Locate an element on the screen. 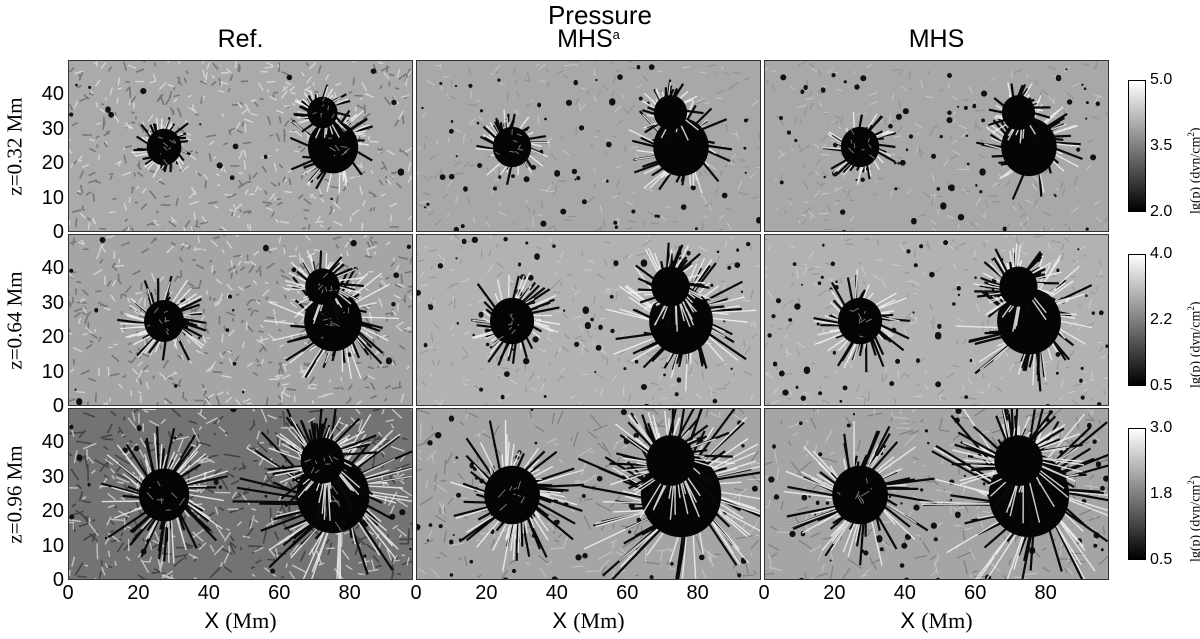 The height and width of the screenshot is (639, 1200). panel-r2-c3 is located at coordinates (936, 320).